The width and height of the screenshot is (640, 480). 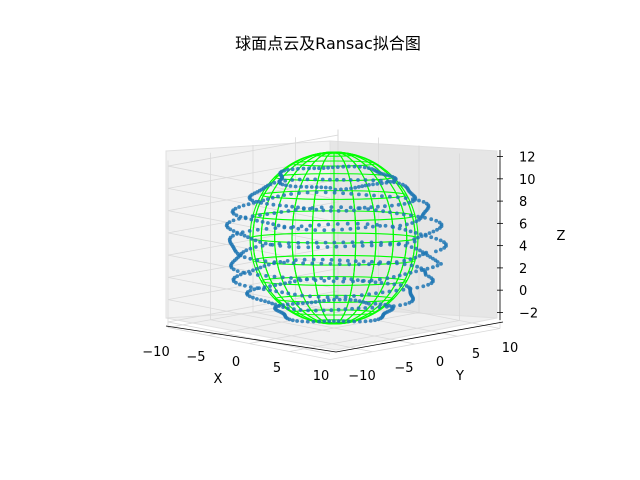 What do you see at coordinates (523, 291) in the screenshot?
I see `z-tick-label: 0` at bounding box center [523, 291].